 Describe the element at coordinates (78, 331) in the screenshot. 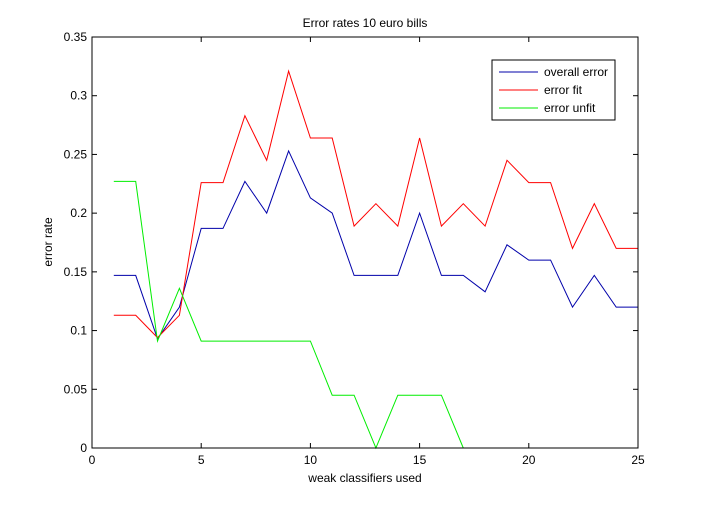

I see `y-tick-label: 0.1` at that location.